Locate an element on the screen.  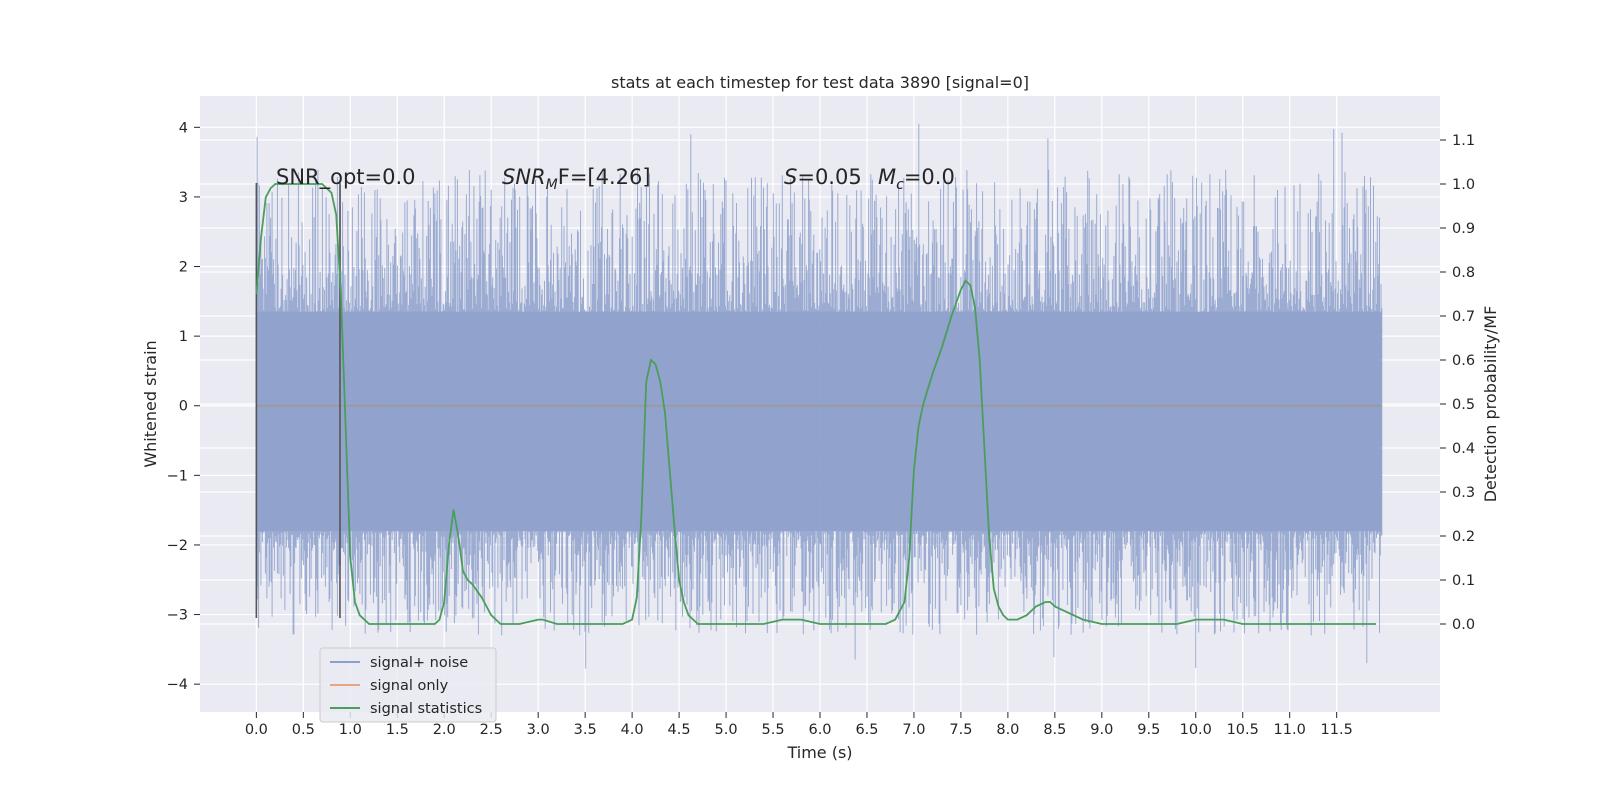
y-left-tick-label: −2 is located at coordinates (177, 546).